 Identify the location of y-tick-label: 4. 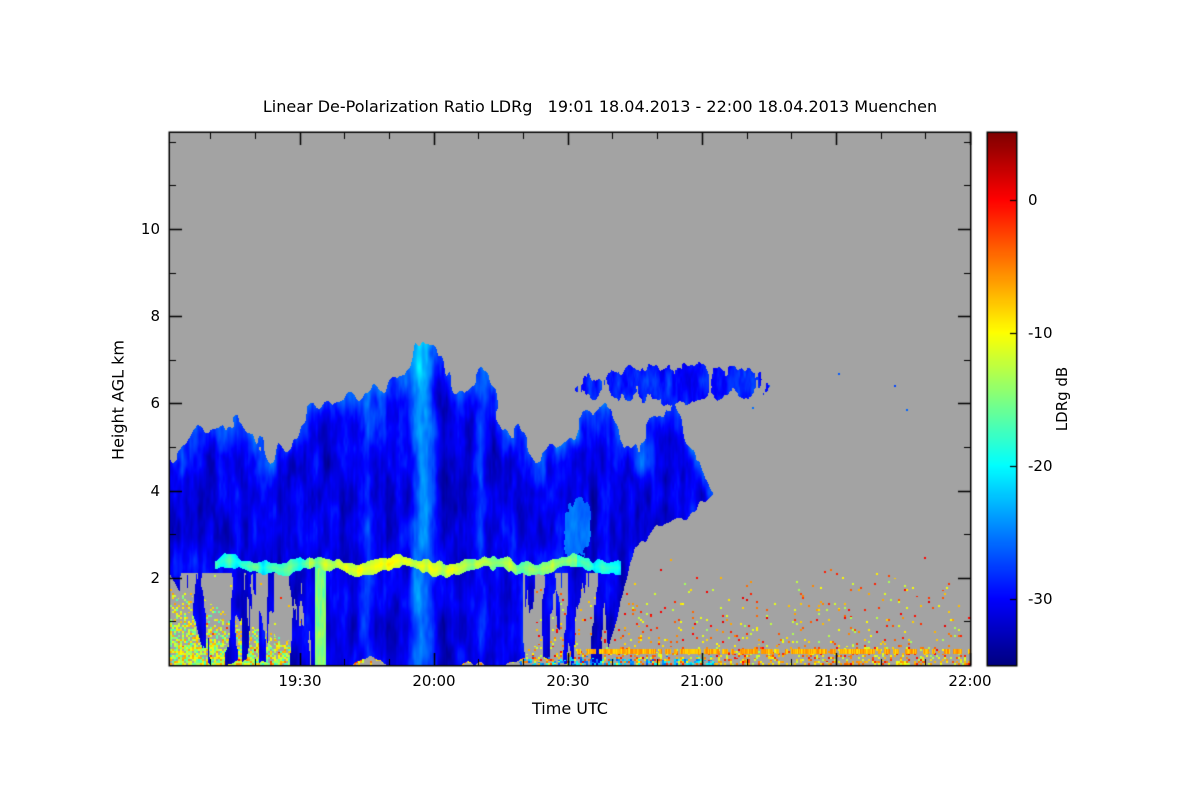
(155, 491).